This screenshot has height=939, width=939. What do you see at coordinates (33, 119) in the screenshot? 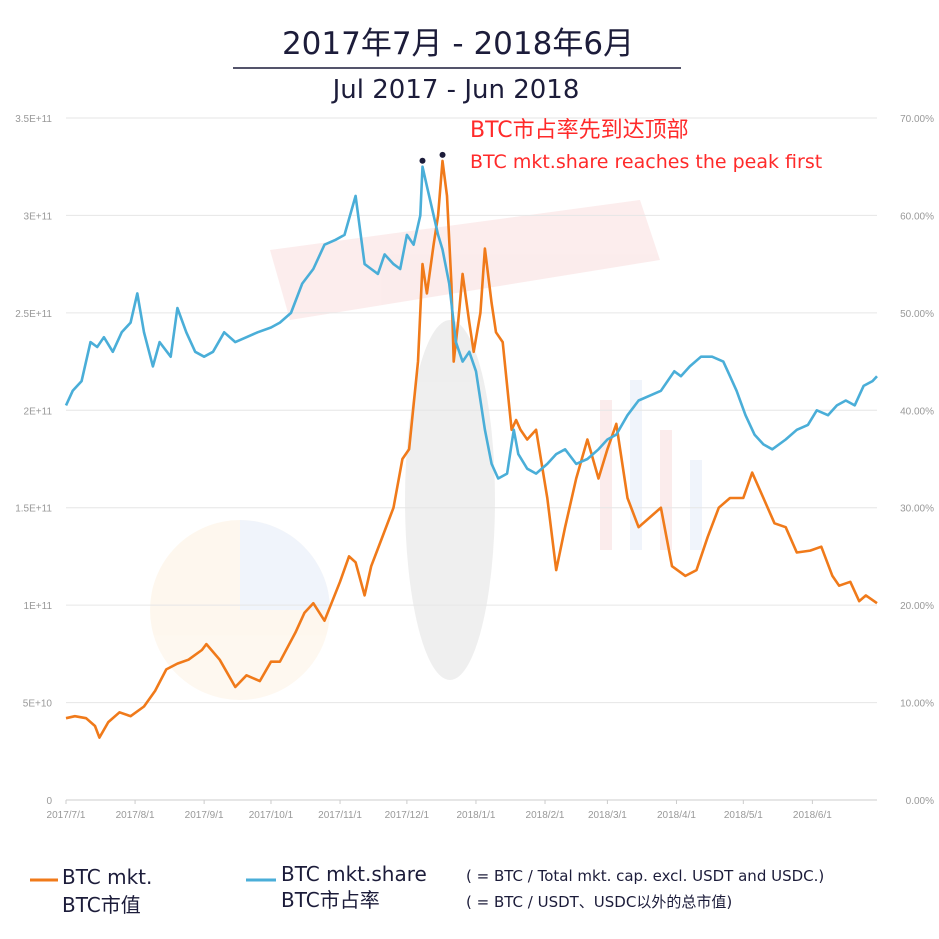
I see `y-left-tick-label: 3.5E+11` at bounding box center [33, 119].